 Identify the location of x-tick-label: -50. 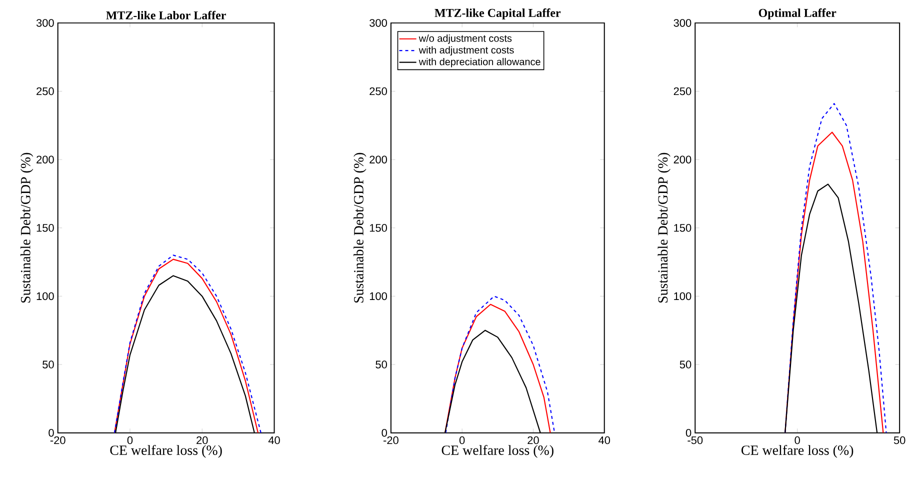
(695, 440).